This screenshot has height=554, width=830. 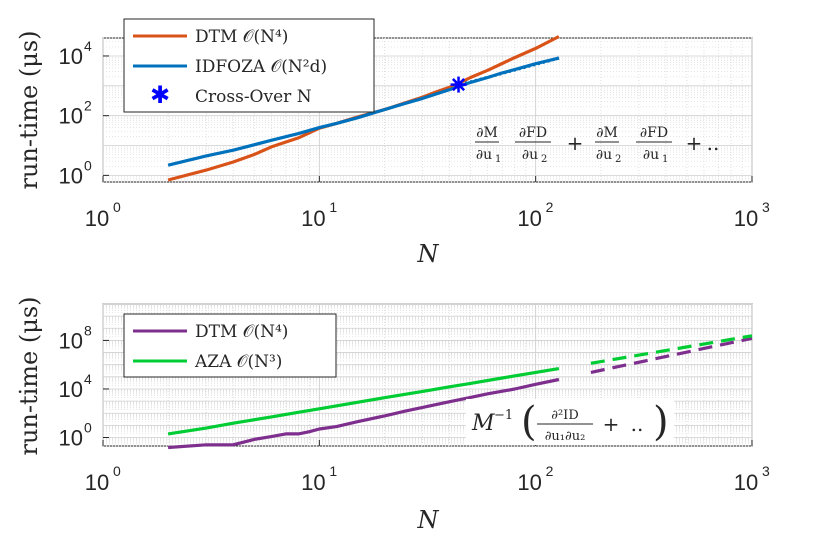 I want to click on bottom-x-axis-label: N, so click(x=428, y=520).